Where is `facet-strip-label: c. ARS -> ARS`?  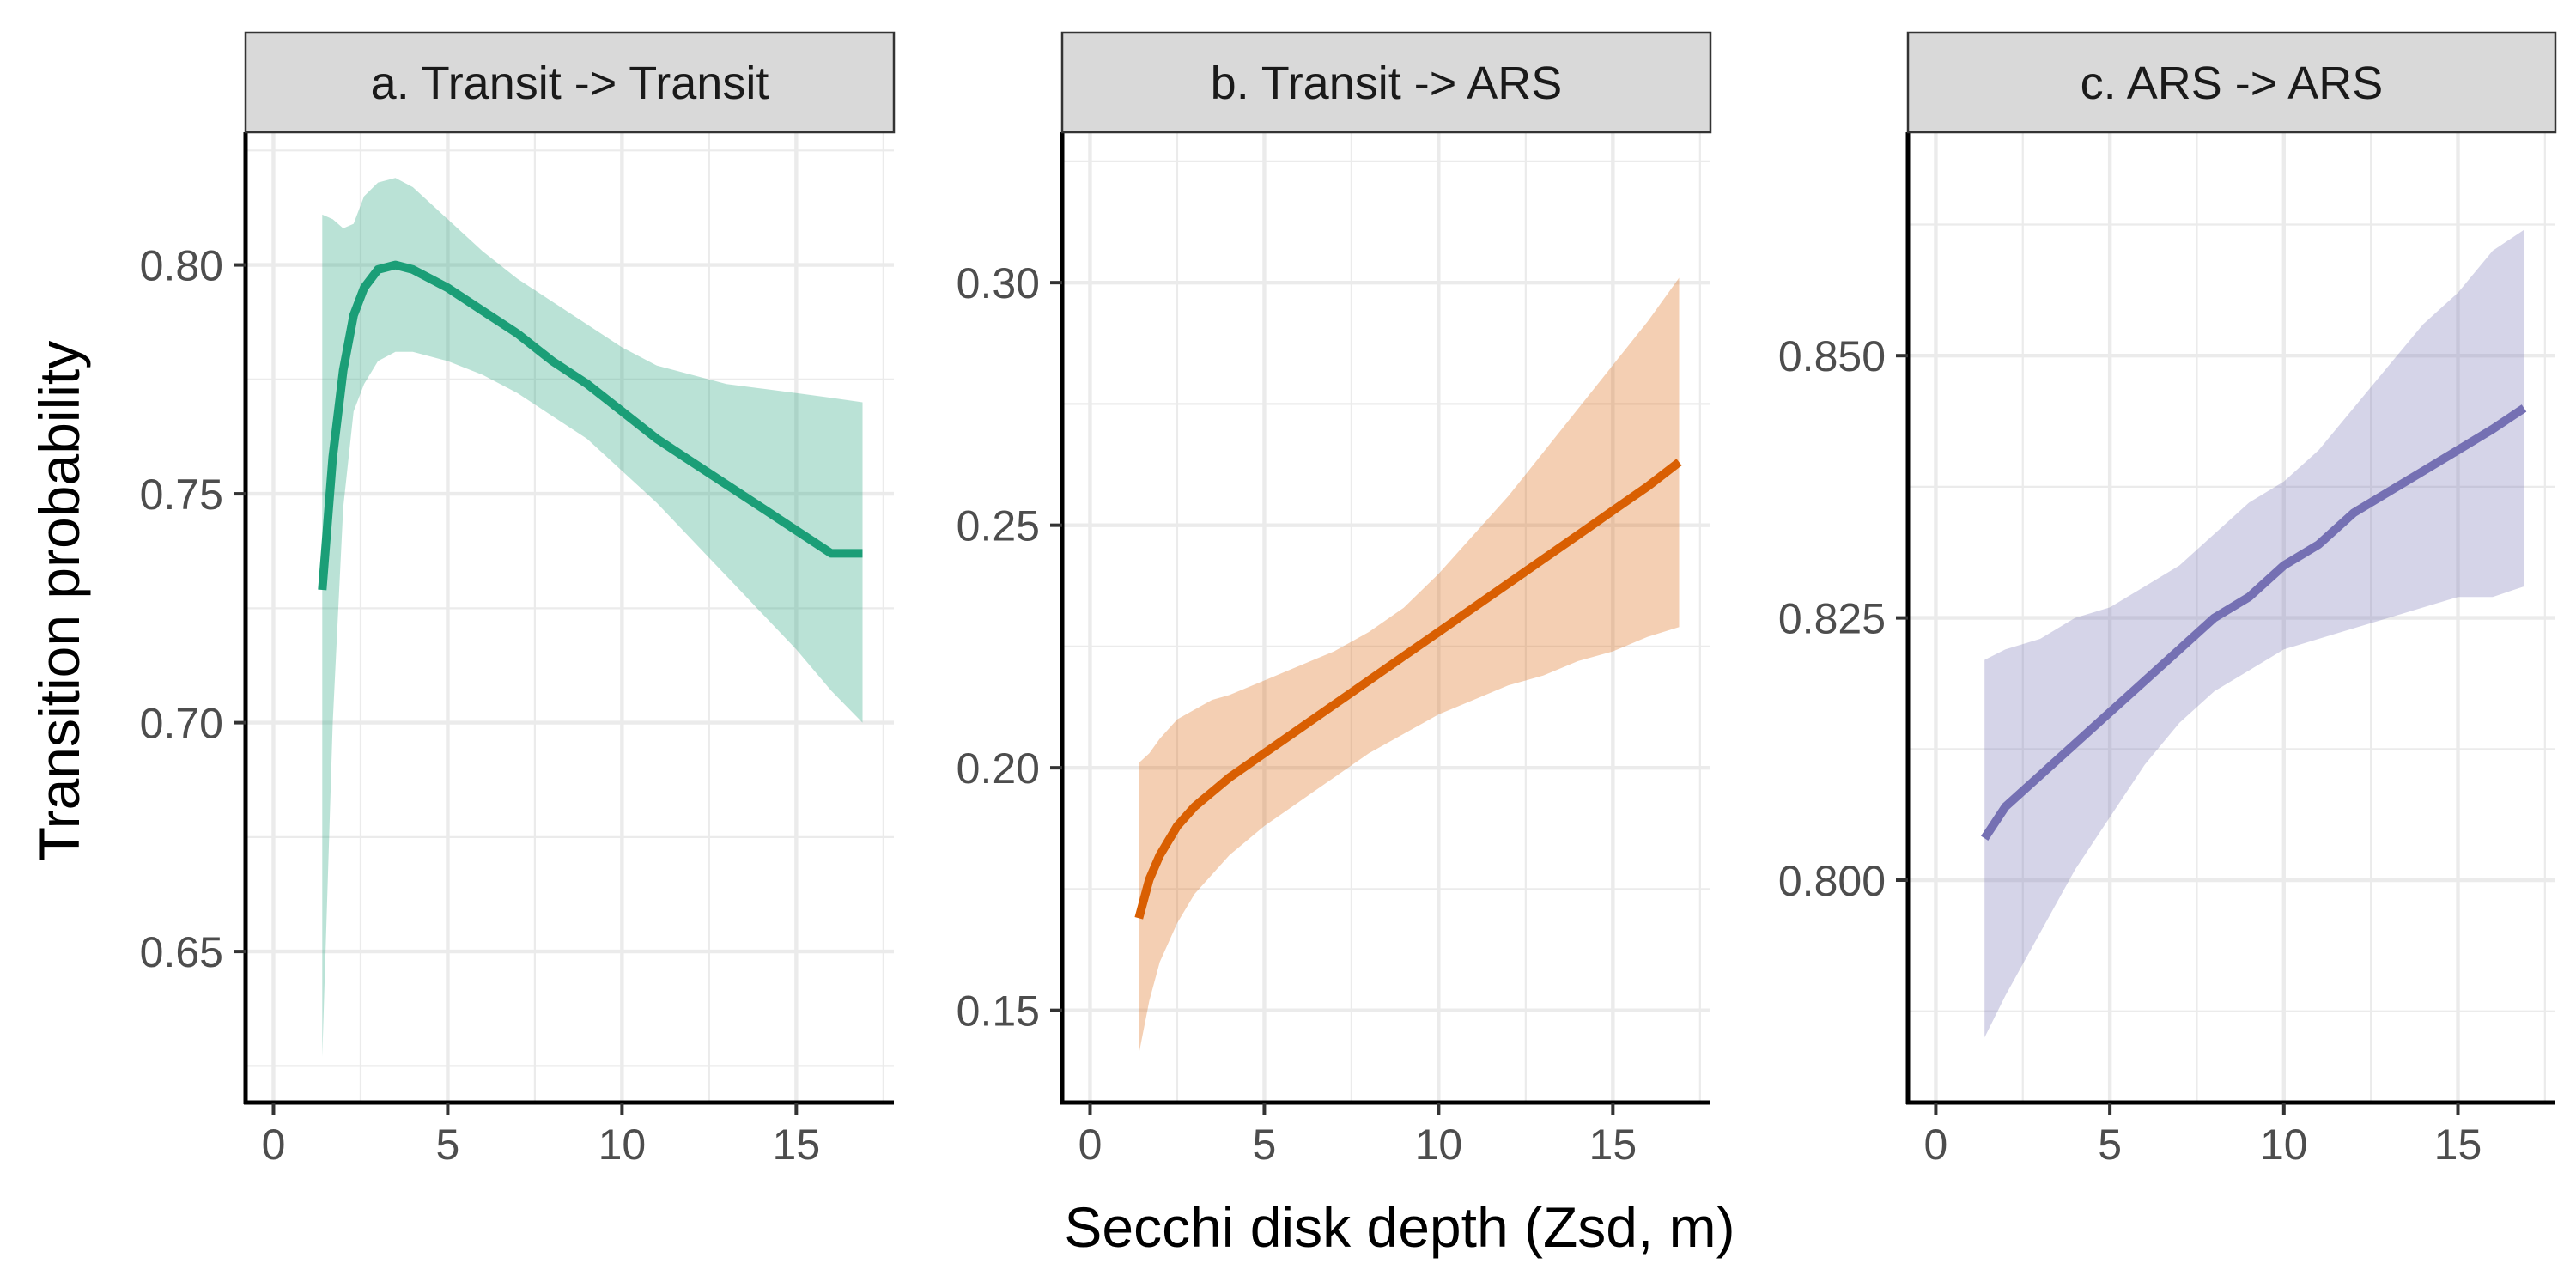 facet-strip-label: c. ARS -> ARS is located at coordinates (2232, 83).